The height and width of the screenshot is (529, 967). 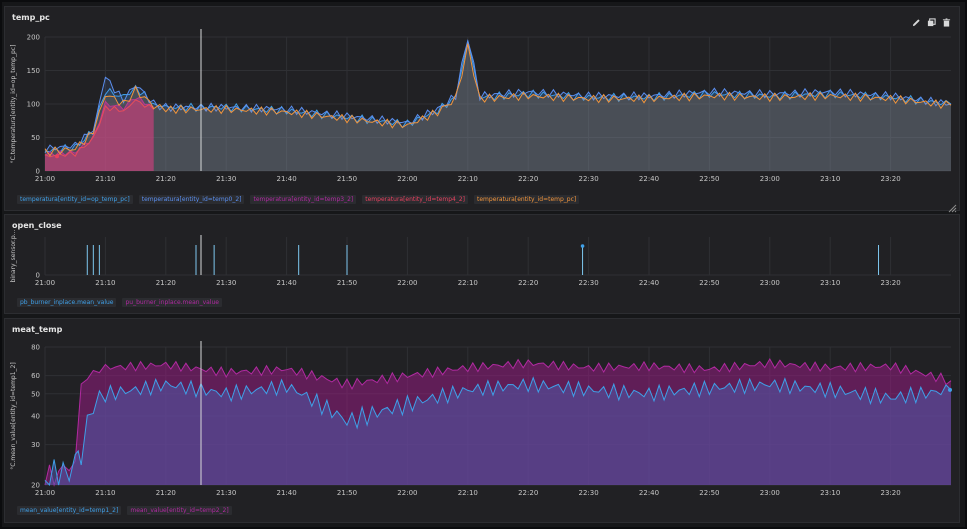 I want to click on legend-item: temperatura[entity_id=temp0_2], so click(x=191, y=199).